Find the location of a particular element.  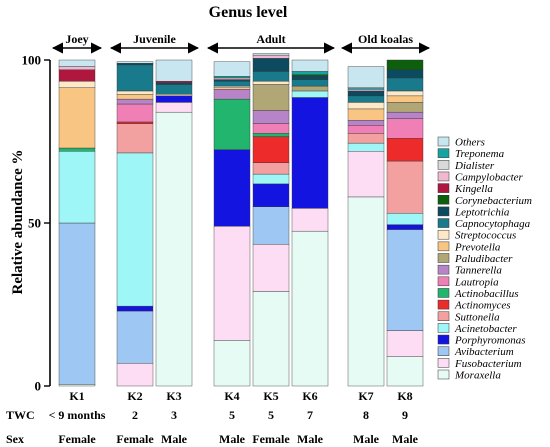

bar-segment-K5-porphyromonas is located at coordinates (271, 195).